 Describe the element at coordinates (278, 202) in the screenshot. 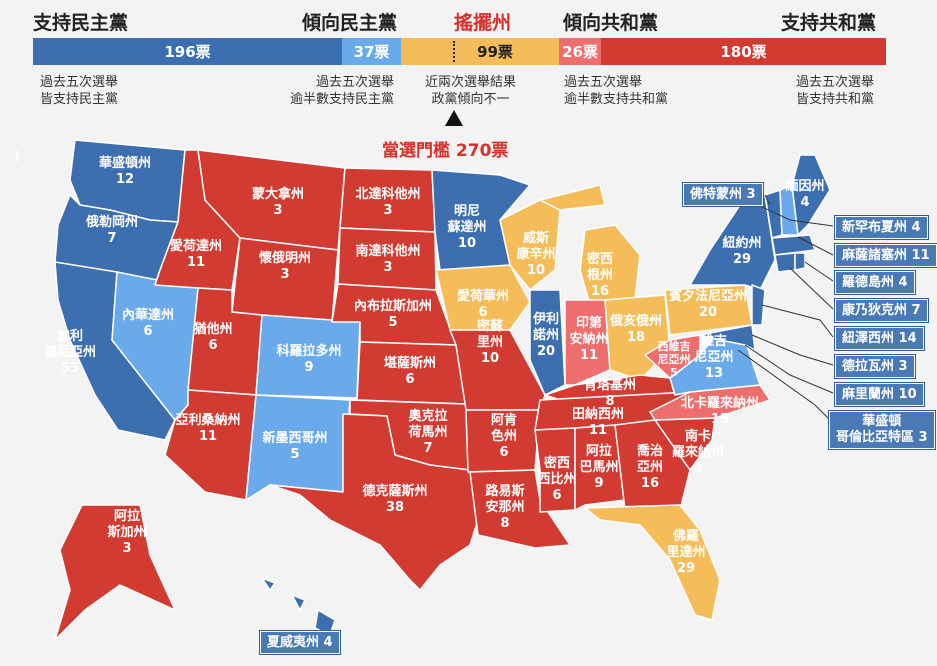

I see `state-label-mt: 蒙大拿州 3` at that location.